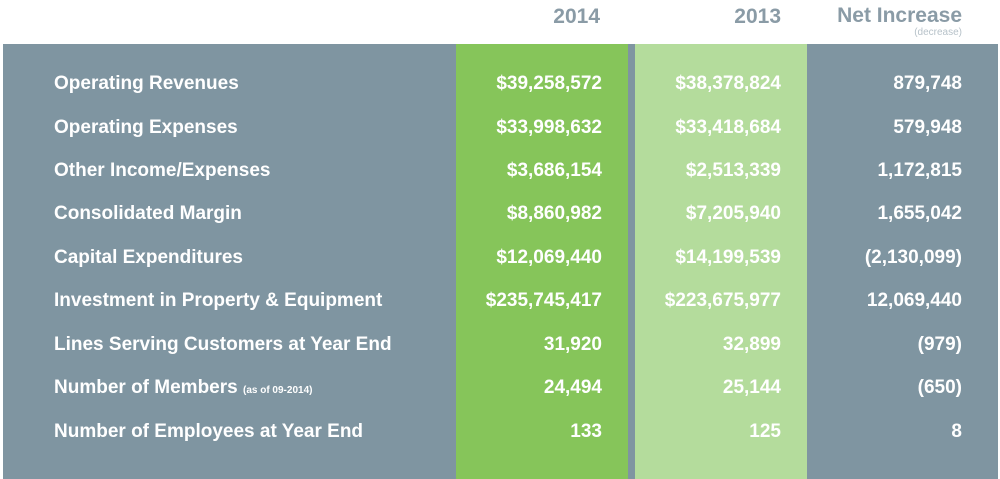 The image size is (1000, 479). I want to click on value-2013: $223,675,977, so click(722, 300).